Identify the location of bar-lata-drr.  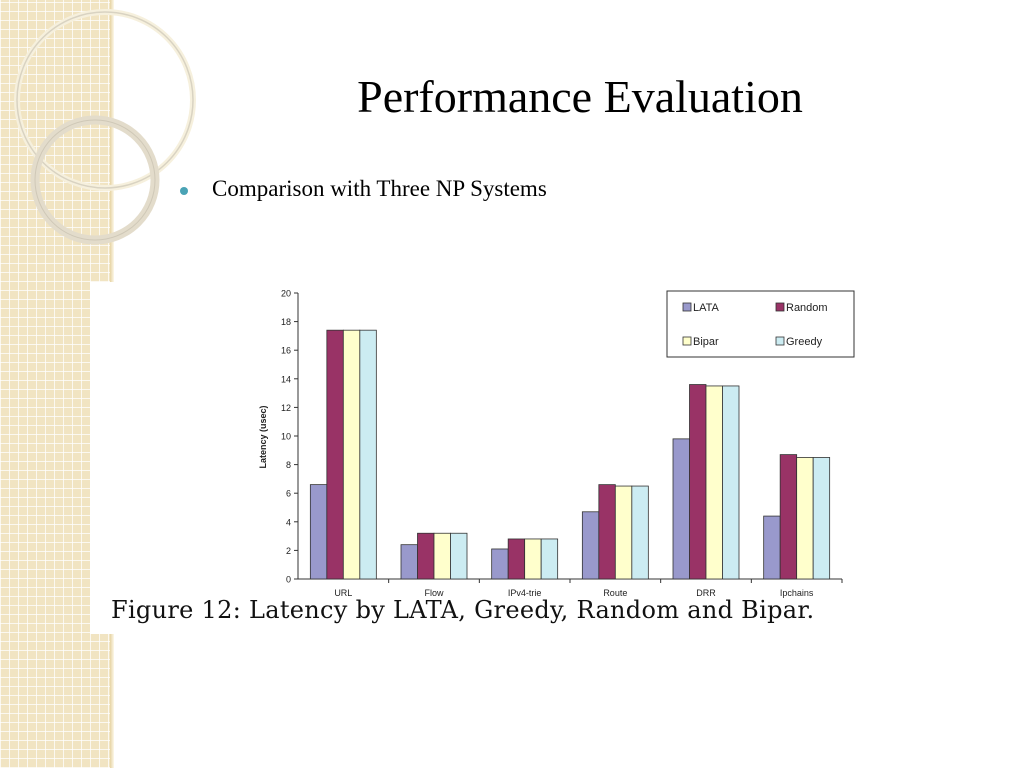
(681, 509).